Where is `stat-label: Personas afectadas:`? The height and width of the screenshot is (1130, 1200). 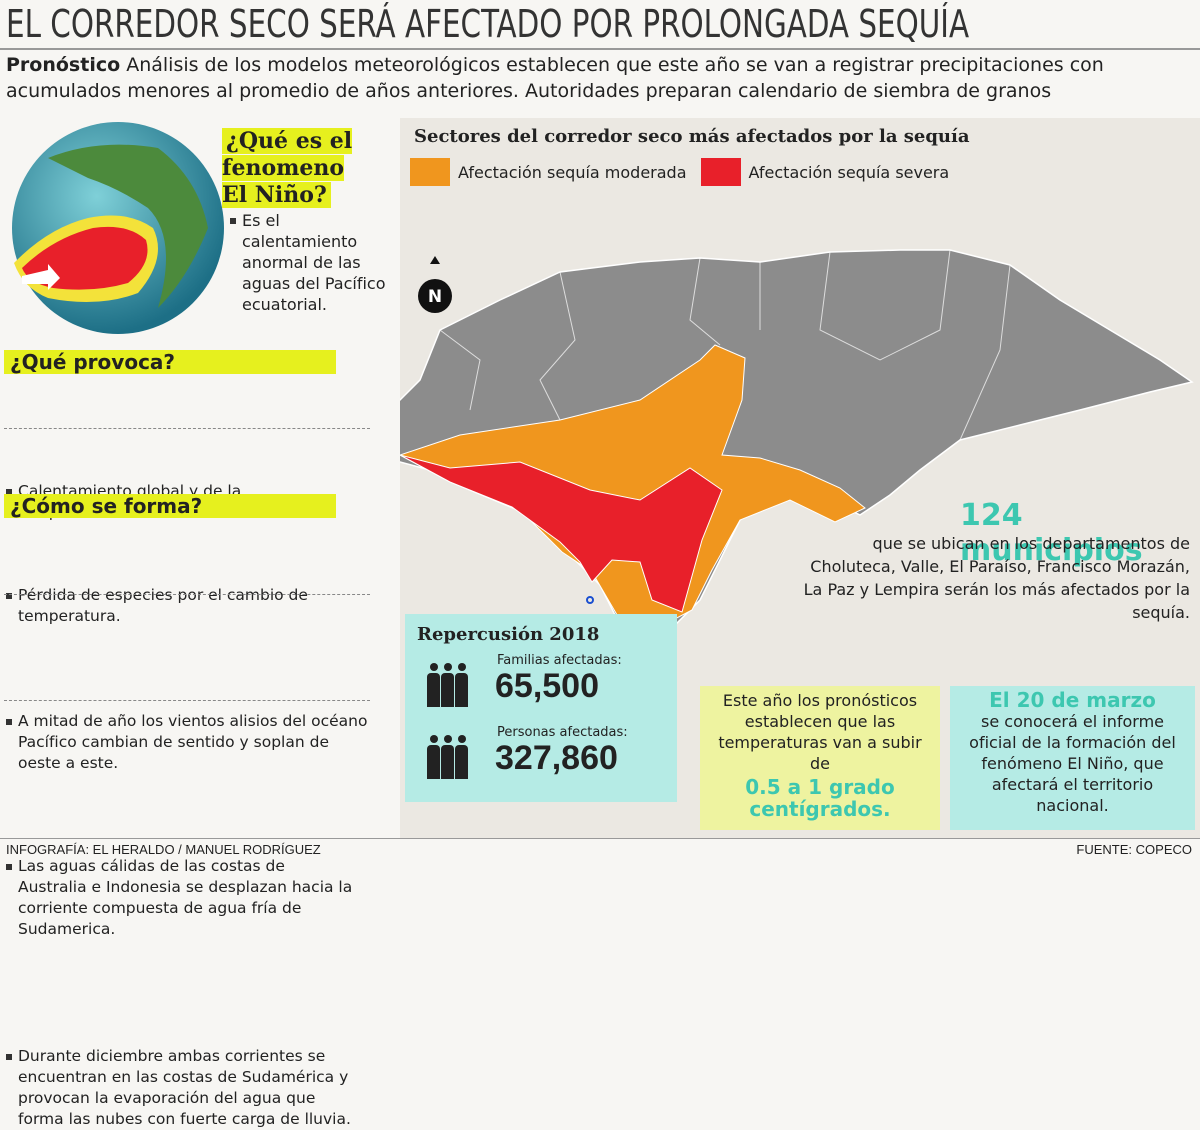
stat-label: Personas afectadas: is located at coordinates (562, 732).